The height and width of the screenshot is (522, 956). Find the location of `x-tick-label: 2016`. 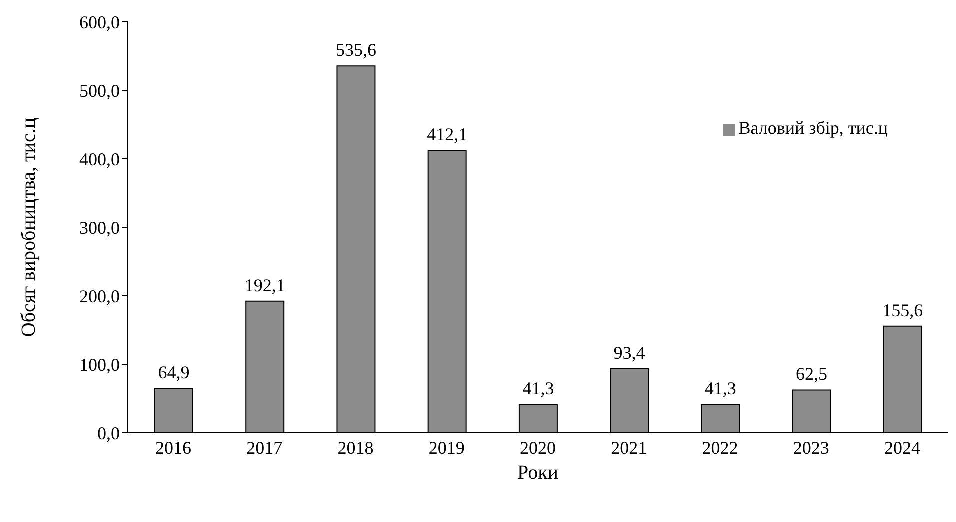

x-tick-label: 2016 is located at coordinates (174, 448).